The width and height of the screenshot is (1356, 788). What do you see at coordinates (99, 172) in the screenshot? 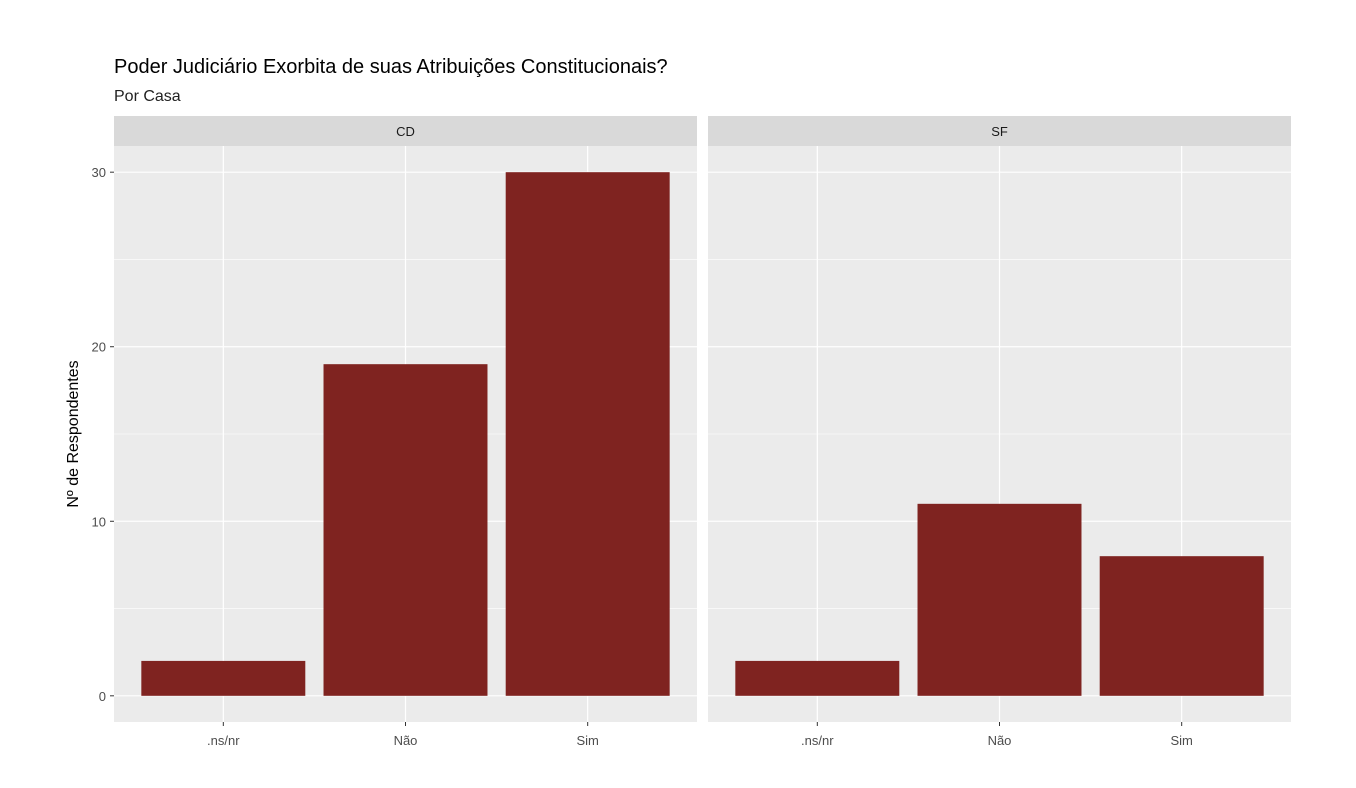
I see `y-tick-label: 30` at bounding box center [99, 172].